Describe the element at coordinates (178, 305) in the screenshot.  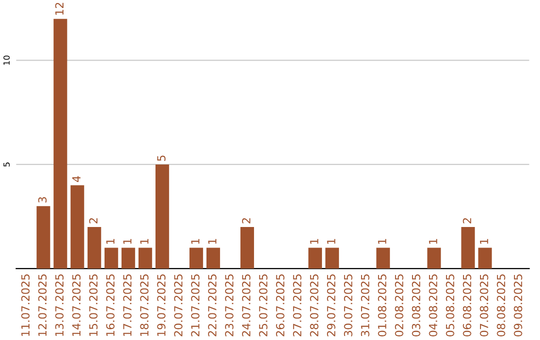
I see `x-tick-label: 20.07.2025` at that location.